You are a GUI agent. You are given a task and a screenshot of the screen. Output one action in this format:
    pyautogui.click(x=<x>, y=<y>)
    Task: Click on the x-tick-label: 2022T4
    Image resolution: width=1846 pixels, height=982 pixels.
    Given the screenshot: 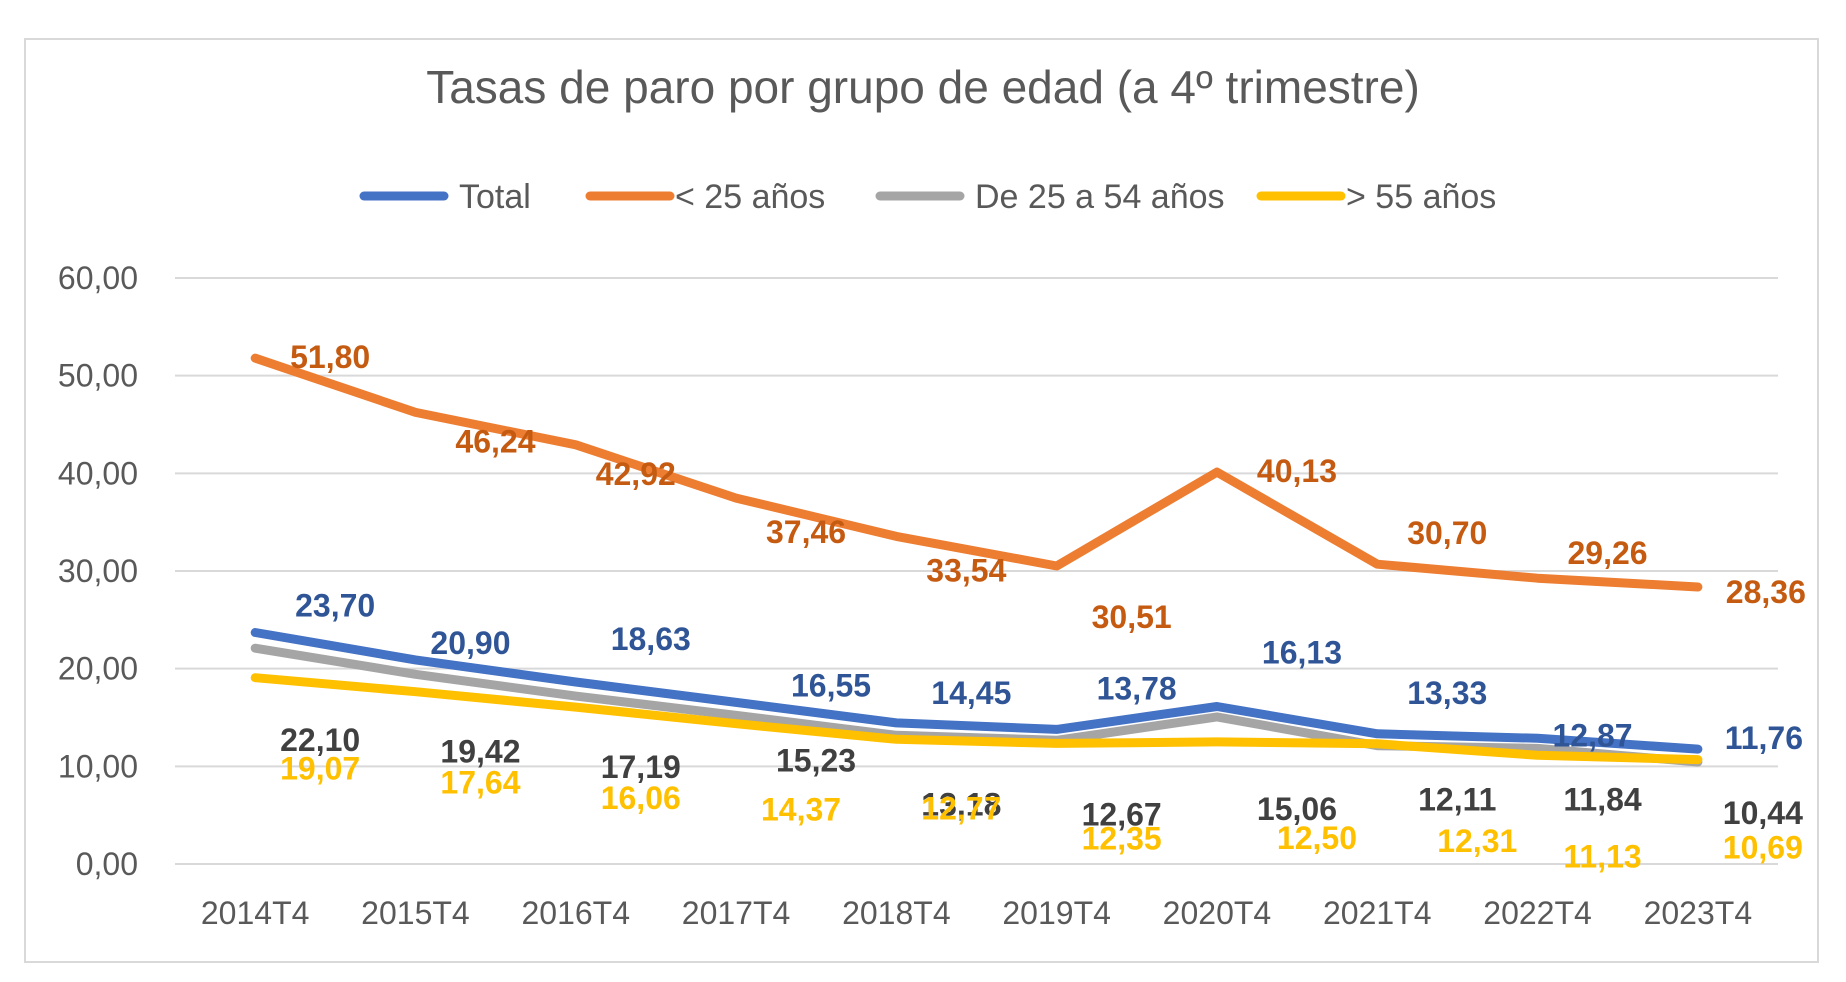 What is the action you would take?
    pyautogui.click(x=1537, y=913)
    